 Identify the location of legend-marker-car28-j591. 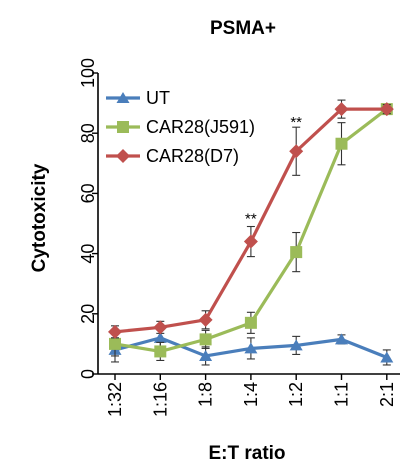
(123, 127).